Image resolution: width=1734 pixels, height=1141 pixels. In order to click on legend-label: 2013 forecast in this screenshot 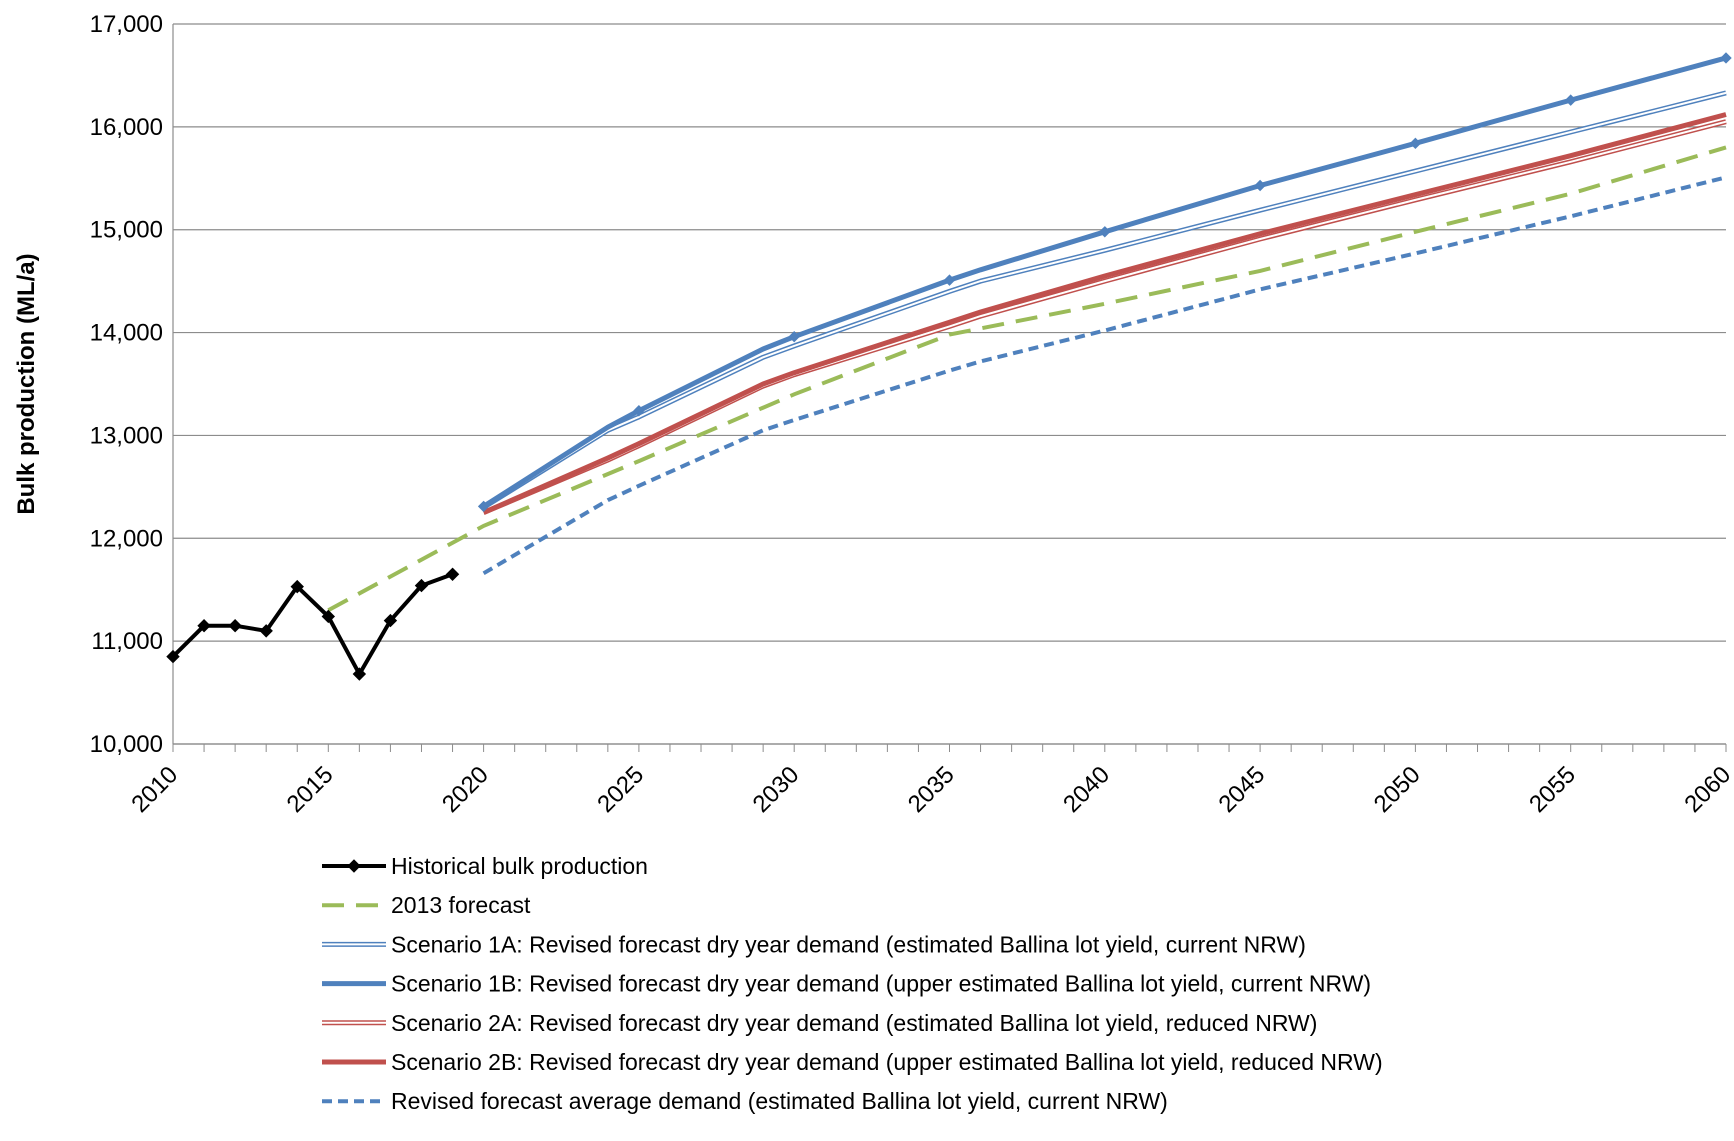, I will do `click(461, 905)`.